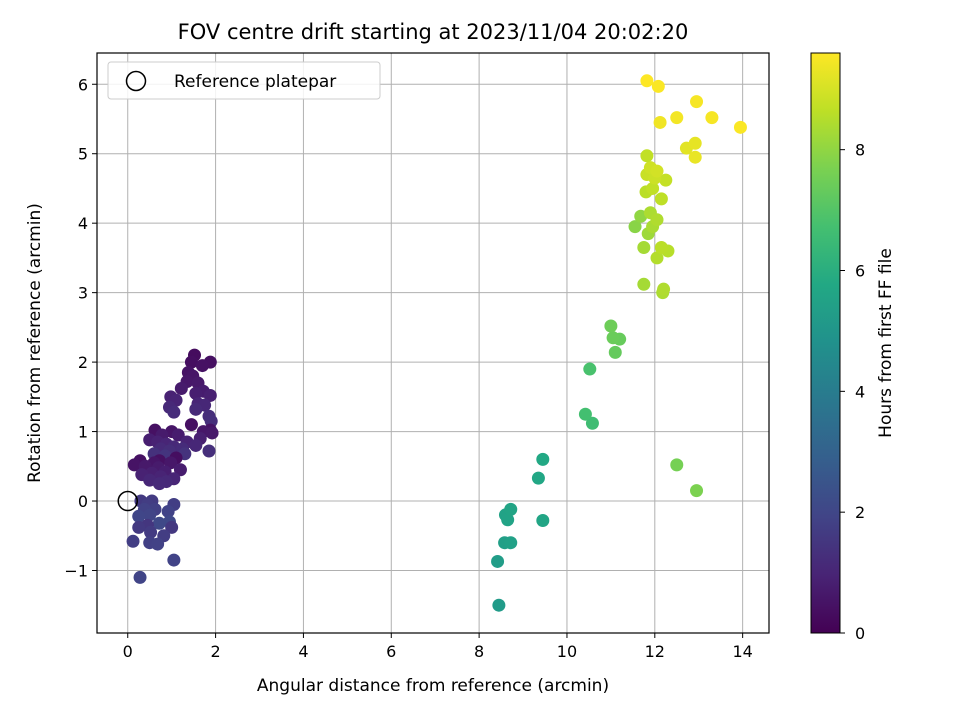 This screenshot has height=720, width=960. Describe the element at coordinates (215, 651) in the screenshot. I see `x-tick-label: 2` at that location.